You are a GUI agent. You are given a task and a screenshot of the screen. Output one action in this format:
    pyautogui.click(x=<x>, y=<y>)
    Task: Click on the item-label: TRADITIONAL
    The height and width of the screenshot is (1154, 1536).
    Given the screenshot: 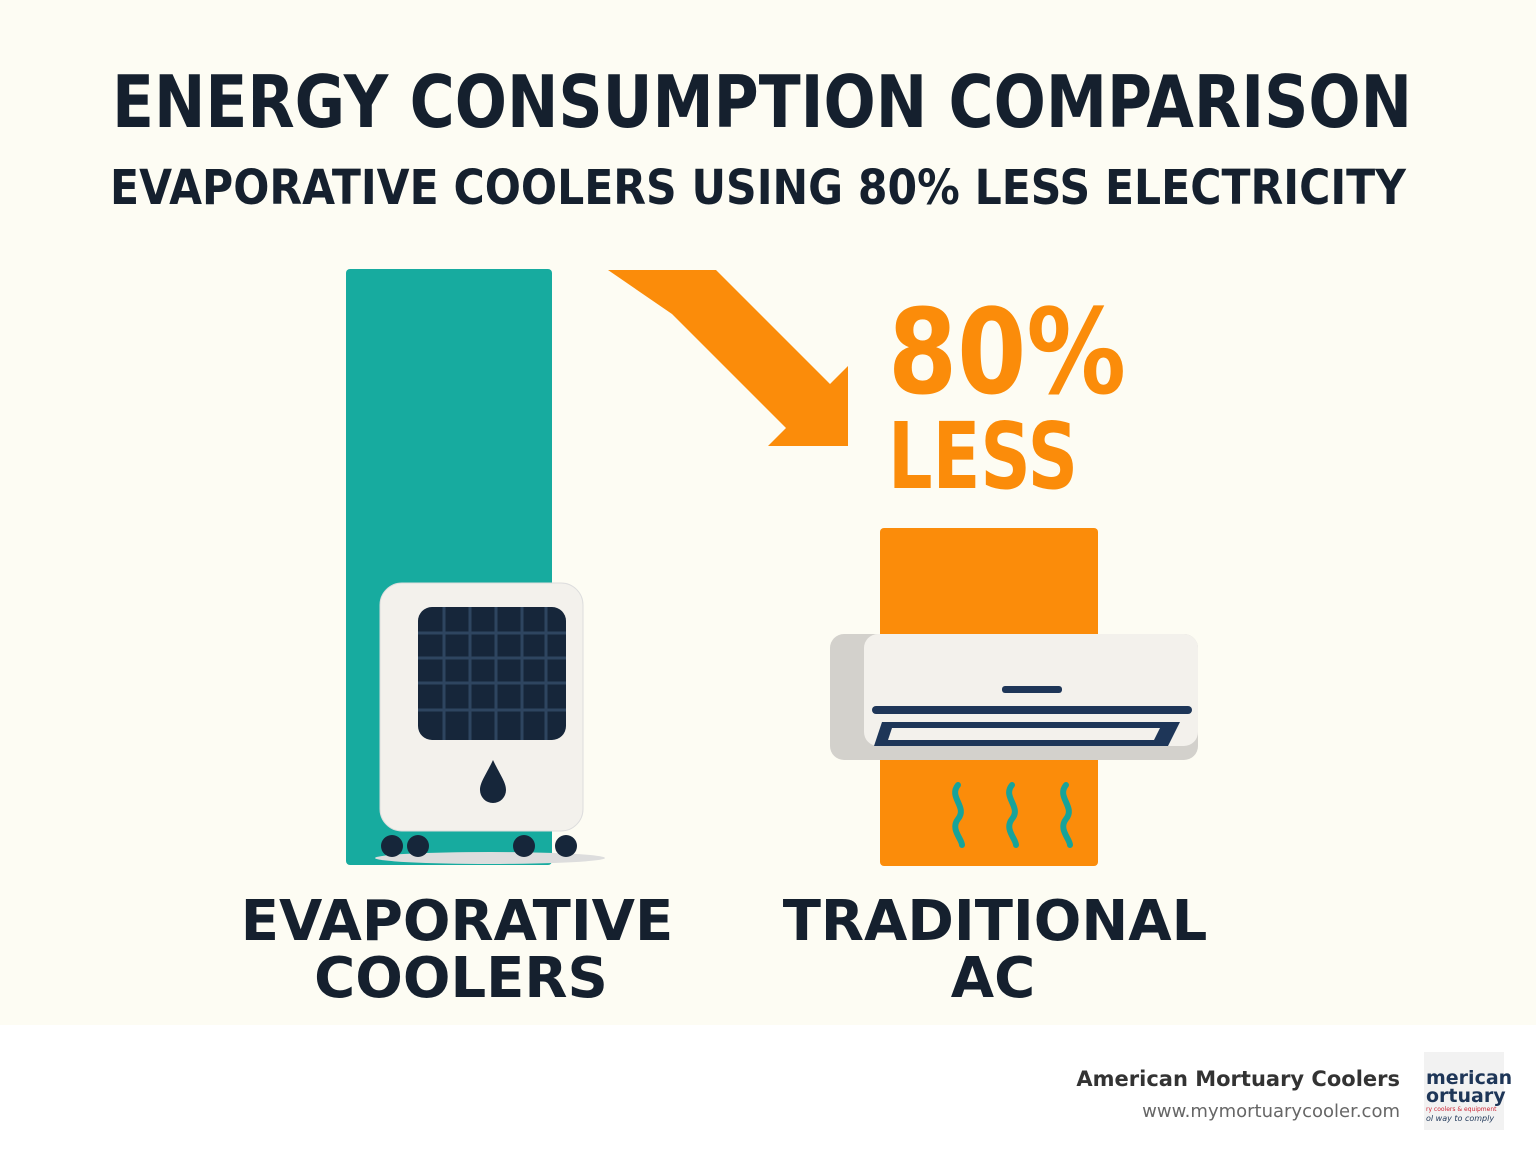 What is the action you would take?
    pyautogui.click(x=995, y=921)
    